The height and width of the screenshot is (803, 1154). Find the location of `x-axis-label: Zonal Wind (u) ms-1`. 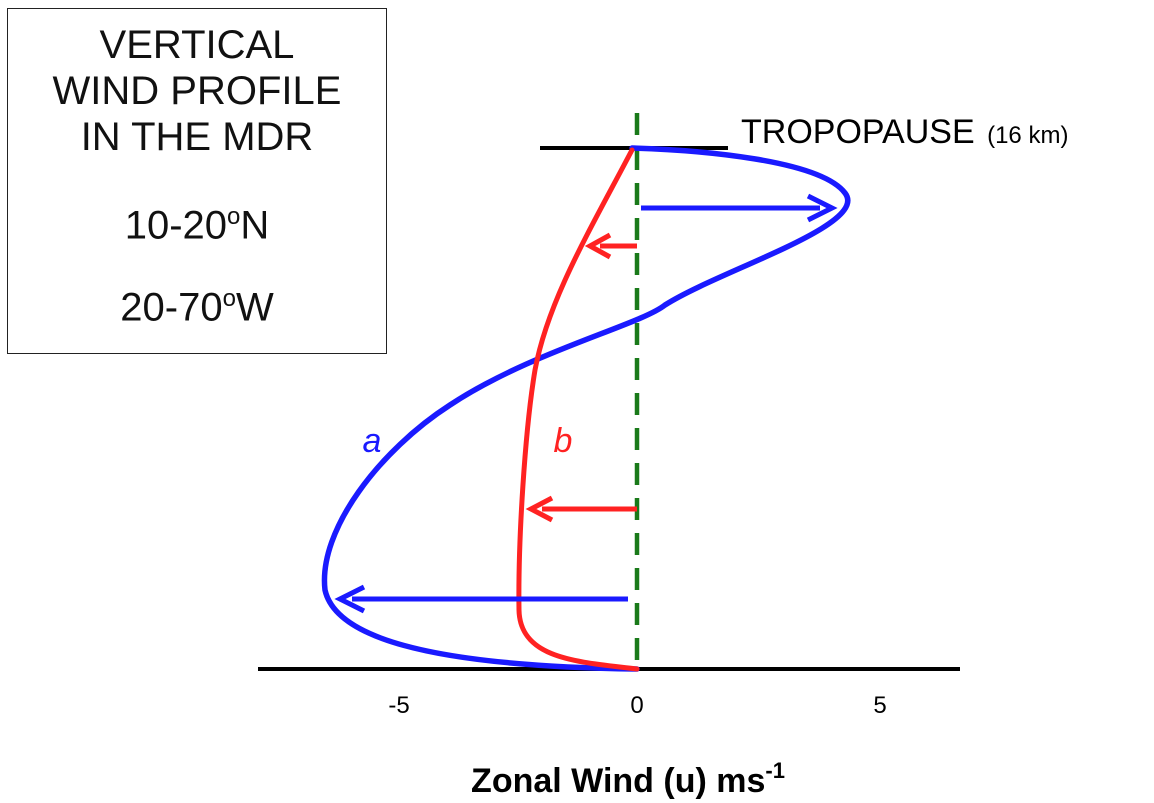

x-axis-label: Zonal Wind (u) ms-1 is located at coordinates (628, 779).